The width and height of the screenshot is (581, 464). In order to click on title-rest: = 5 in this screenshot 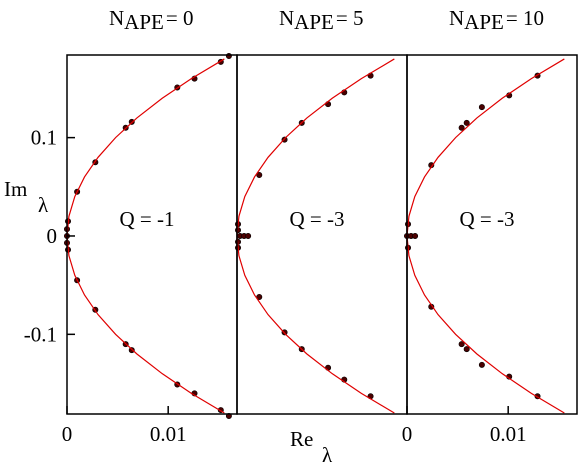, I will do `click(350, 18)`.